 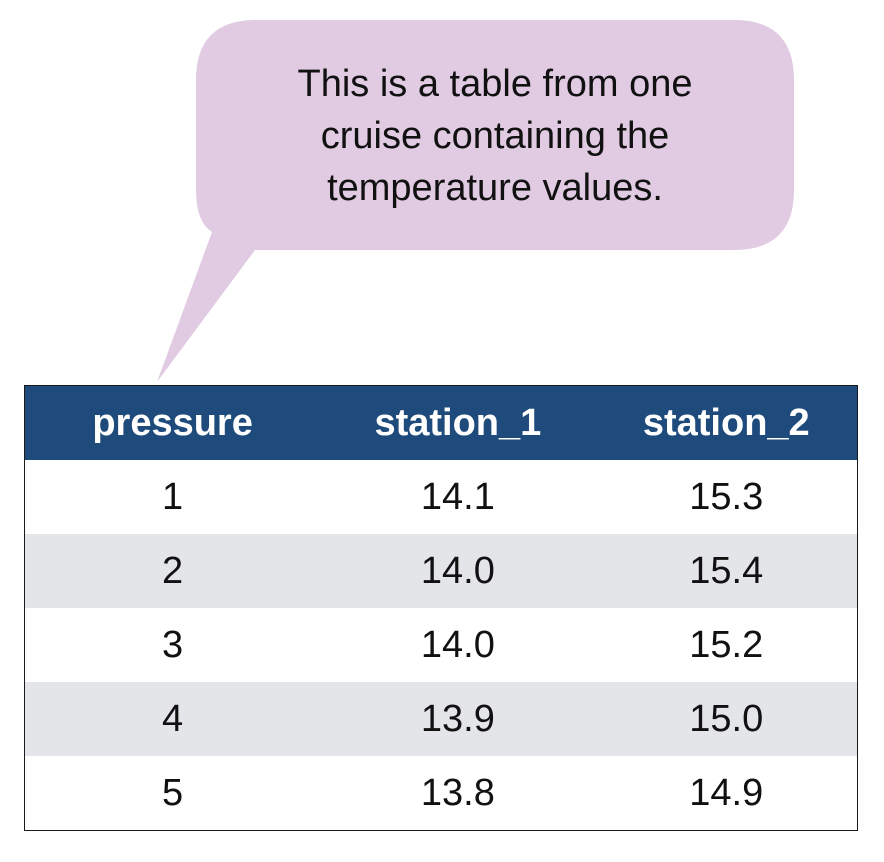 What do you see at coordinates (172, 571) in the screenshot?
I see `cell-pressure: 2` at bounding box center [172, 571].